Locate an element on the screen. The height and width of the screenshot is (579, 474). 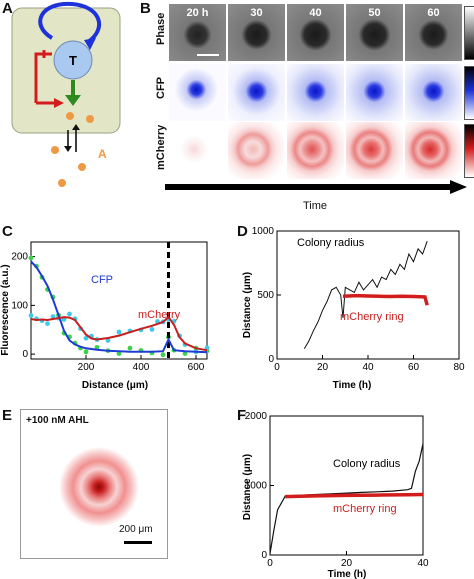
time-arrow is located at coordinates (316, 187).